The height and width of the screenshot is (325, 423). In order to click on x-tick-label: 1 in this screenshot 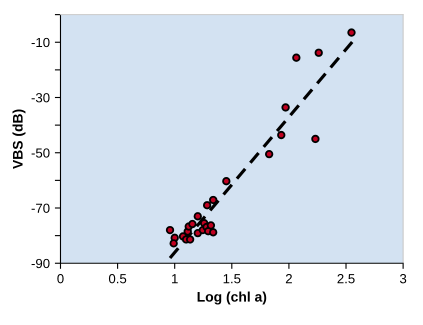, I will do `click(175, 279)`.